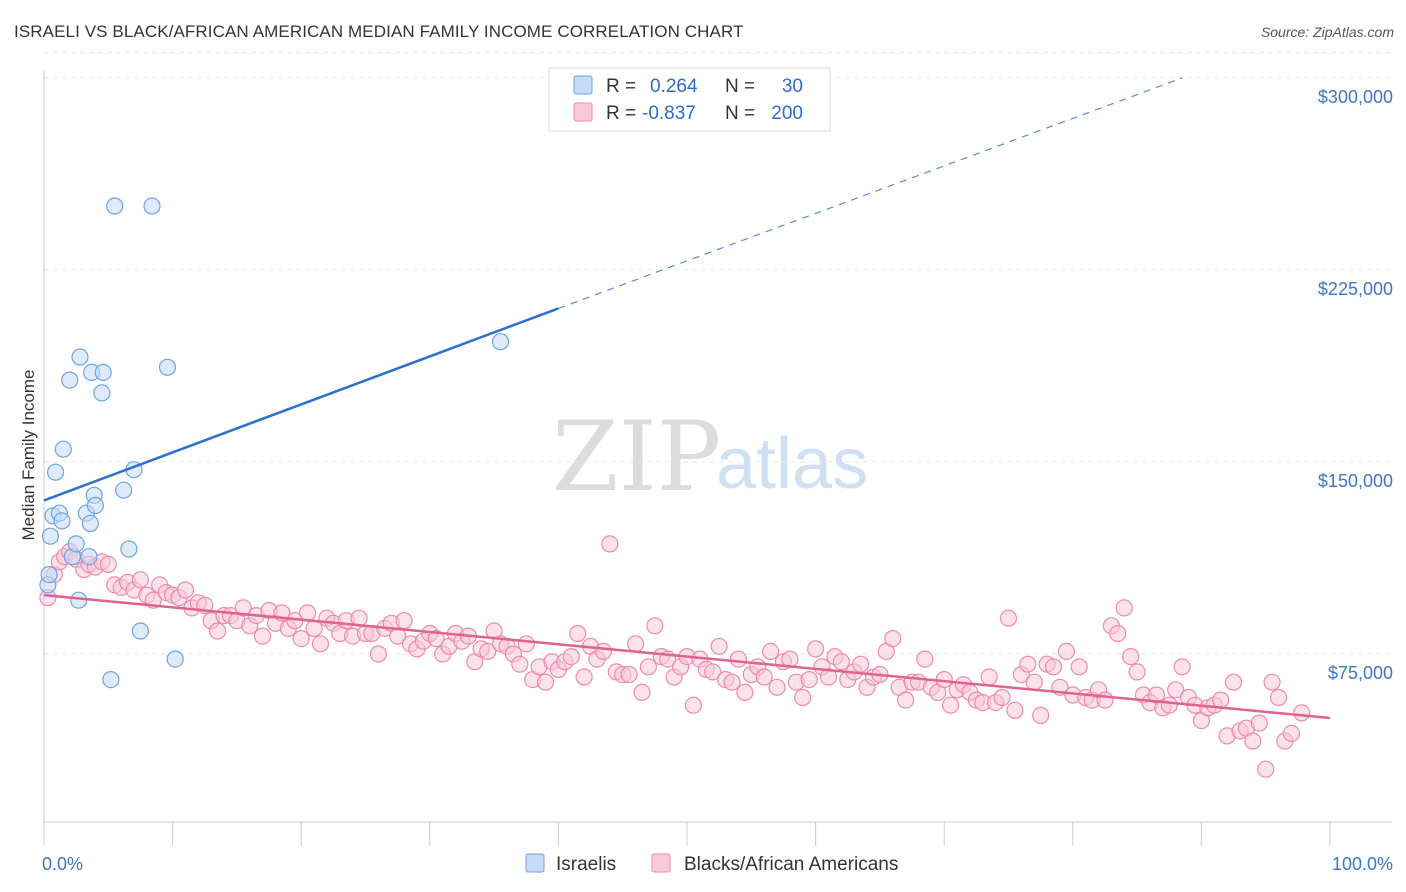 The image size is (1406, 892). I want to click on trend-line-israelis-extension, so click(870, 193).